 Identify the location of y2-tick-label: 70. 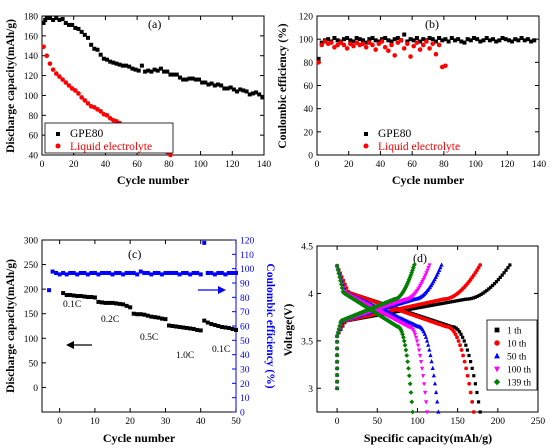
(245, 313).